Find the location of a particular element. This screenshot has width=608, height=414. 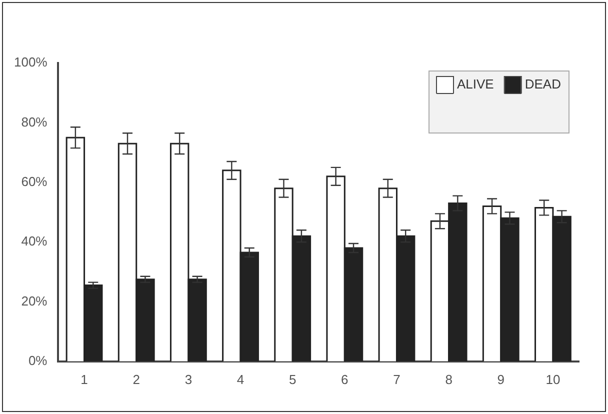

y-tick-label: 40% is located at coordinates (34, 241).